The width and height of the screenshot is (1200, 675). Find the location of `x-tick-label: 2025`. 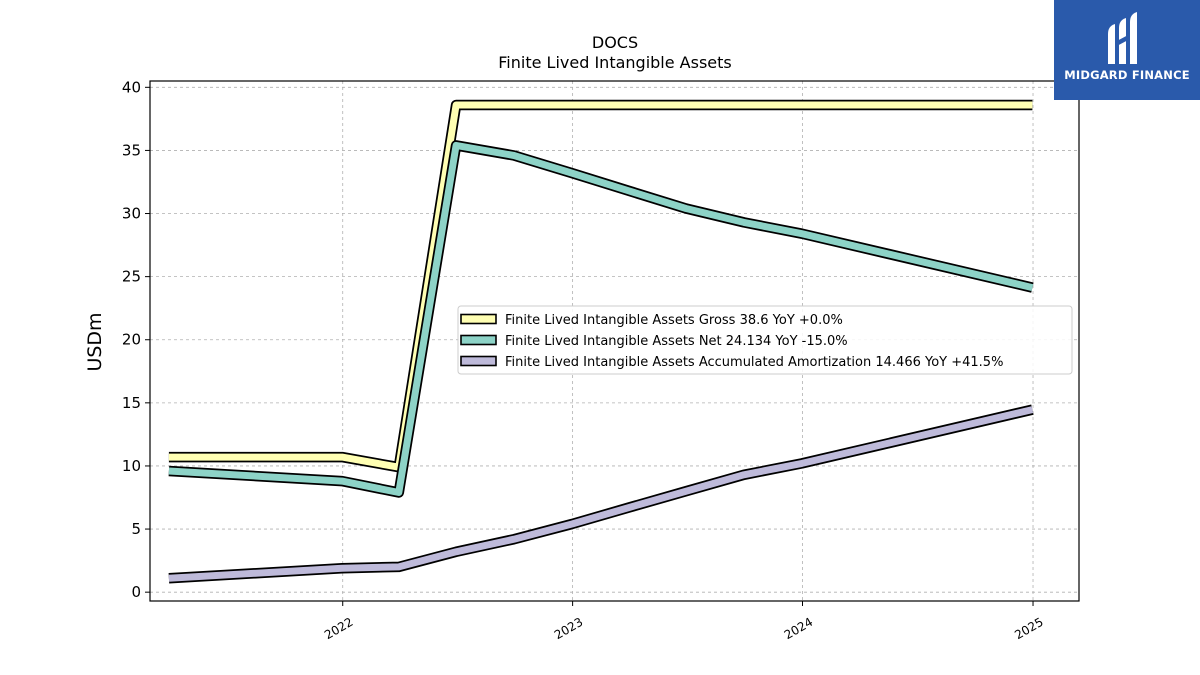

x-tick-label: 2025 is located at coordinates (1028, 628).